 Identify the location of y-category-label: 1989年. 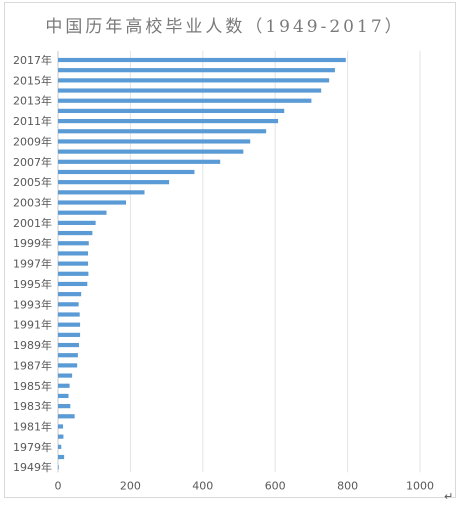
(32, 345).